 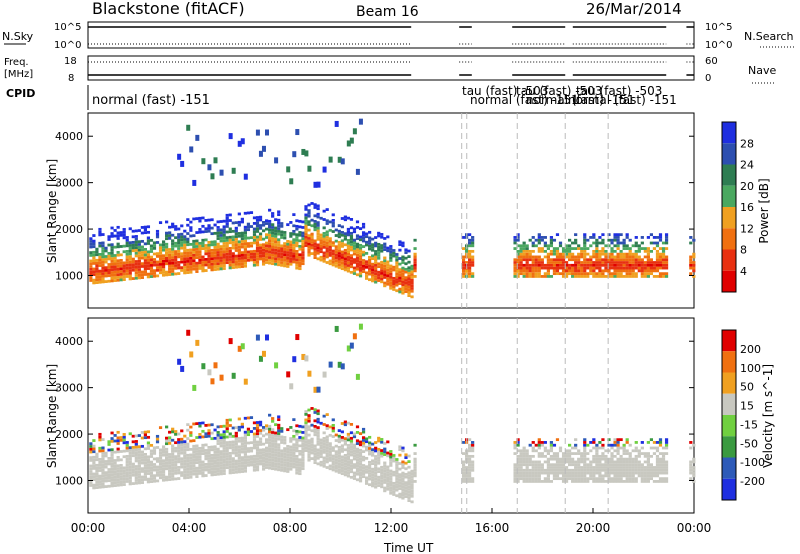 I want to click on colorbar-tick-label: -200, so click(x=752, y=481).